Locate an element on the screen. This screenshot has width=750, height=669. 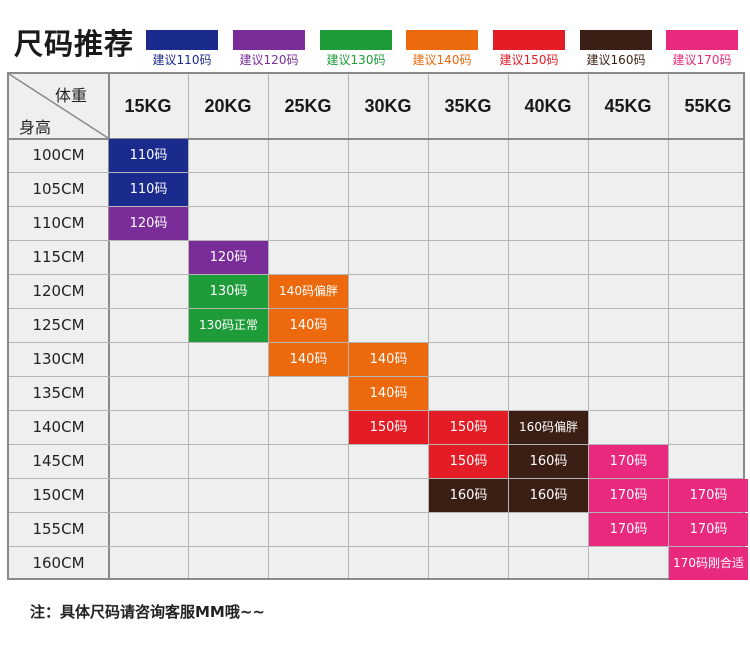
weight-header: 40KG is located at coordinates (548, 106).